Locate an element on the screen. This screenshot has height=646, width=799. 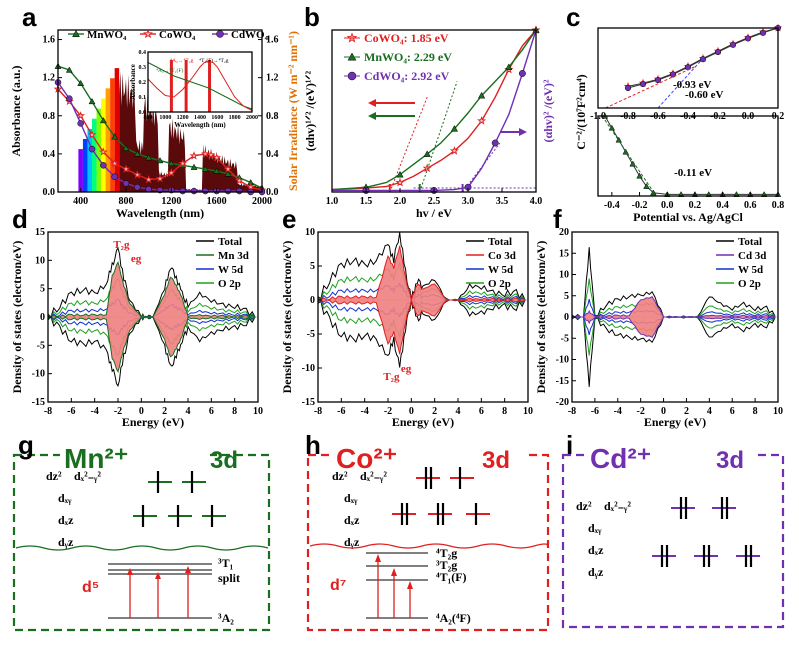
panel-letter-d: d is located at coordinates (20, 219).